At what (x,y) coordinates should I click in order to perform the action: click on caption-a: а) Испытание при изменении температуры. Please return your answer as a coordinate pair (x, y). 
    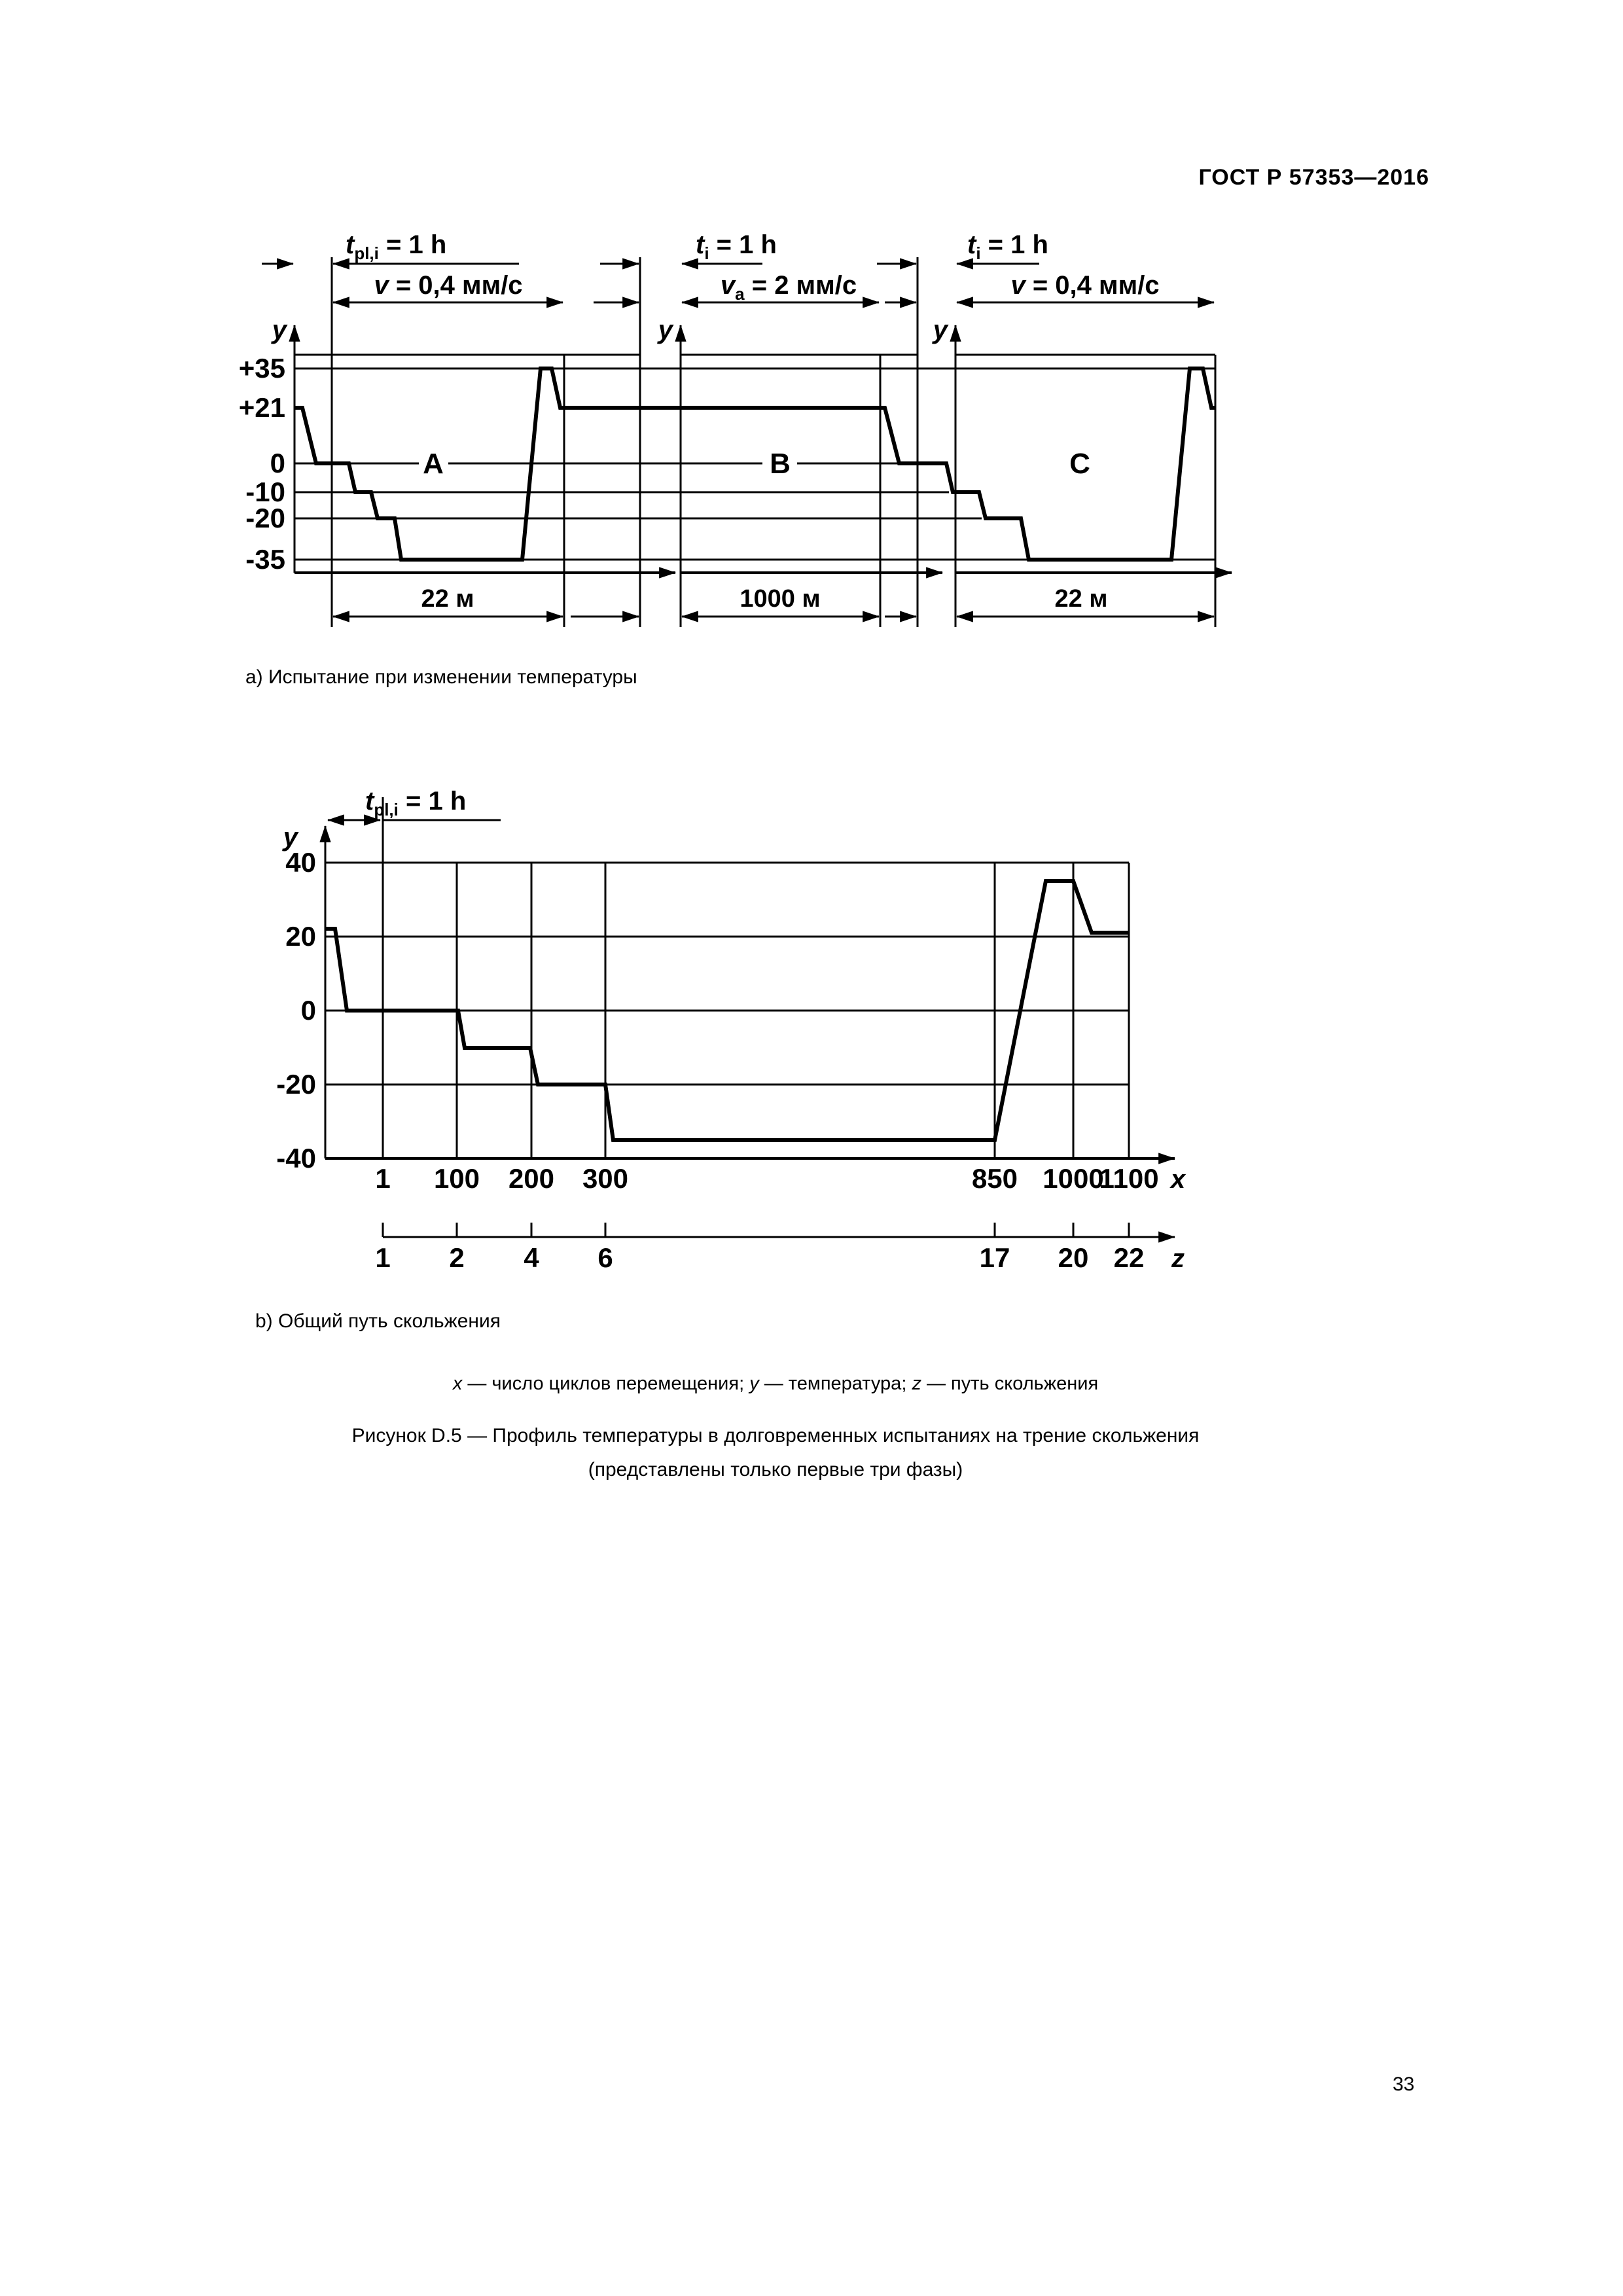
    Looking at the image, I should click on (441, 677).